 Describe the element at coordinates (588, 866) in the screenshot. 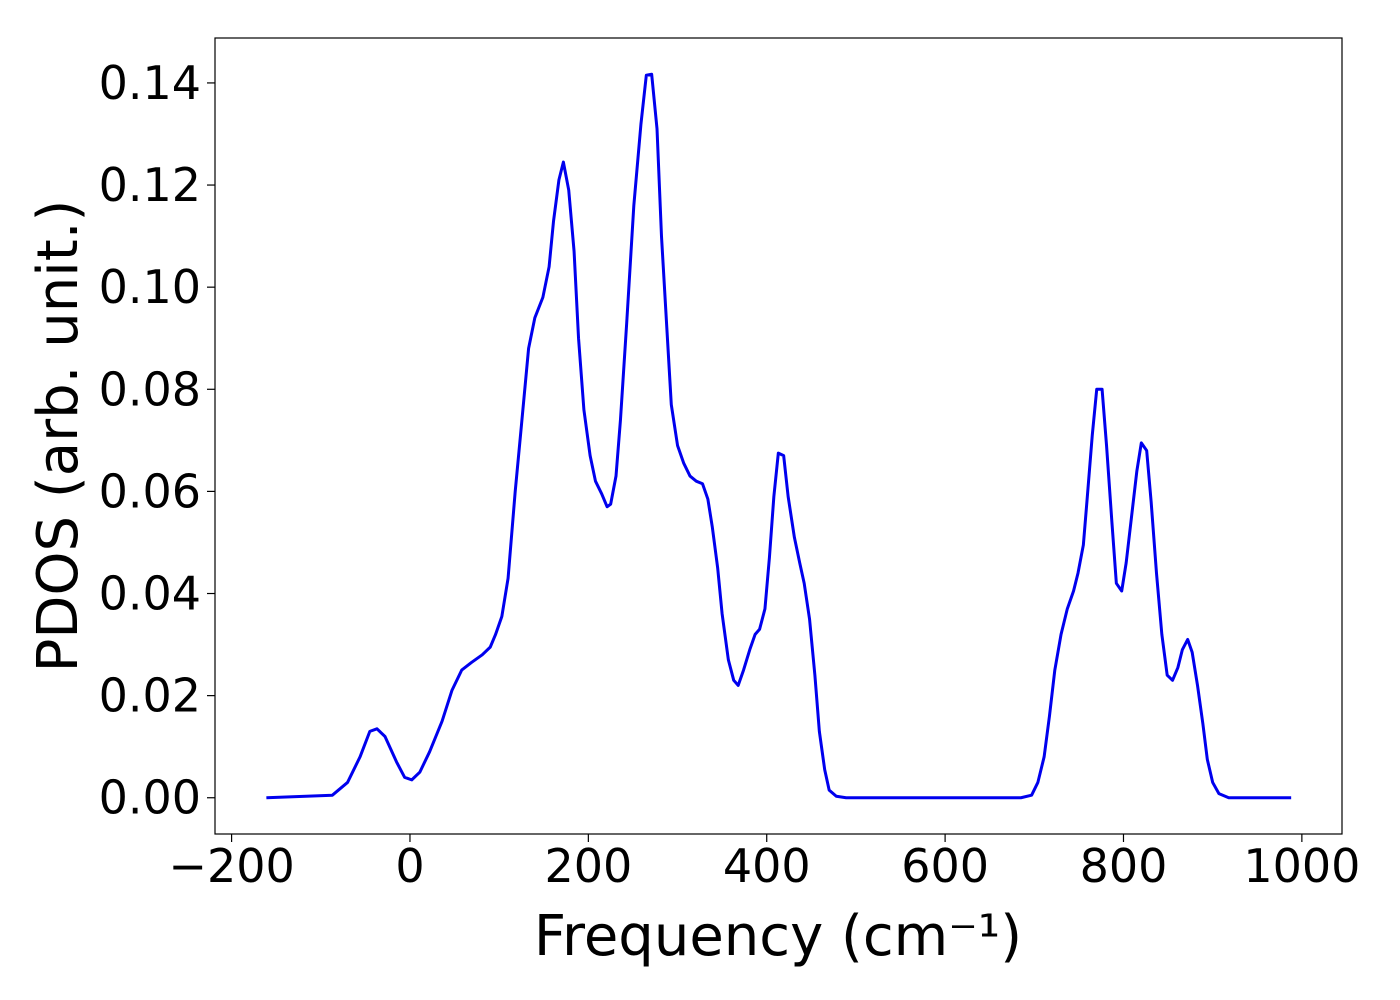

I see `x-tick-label: 200` at that location.